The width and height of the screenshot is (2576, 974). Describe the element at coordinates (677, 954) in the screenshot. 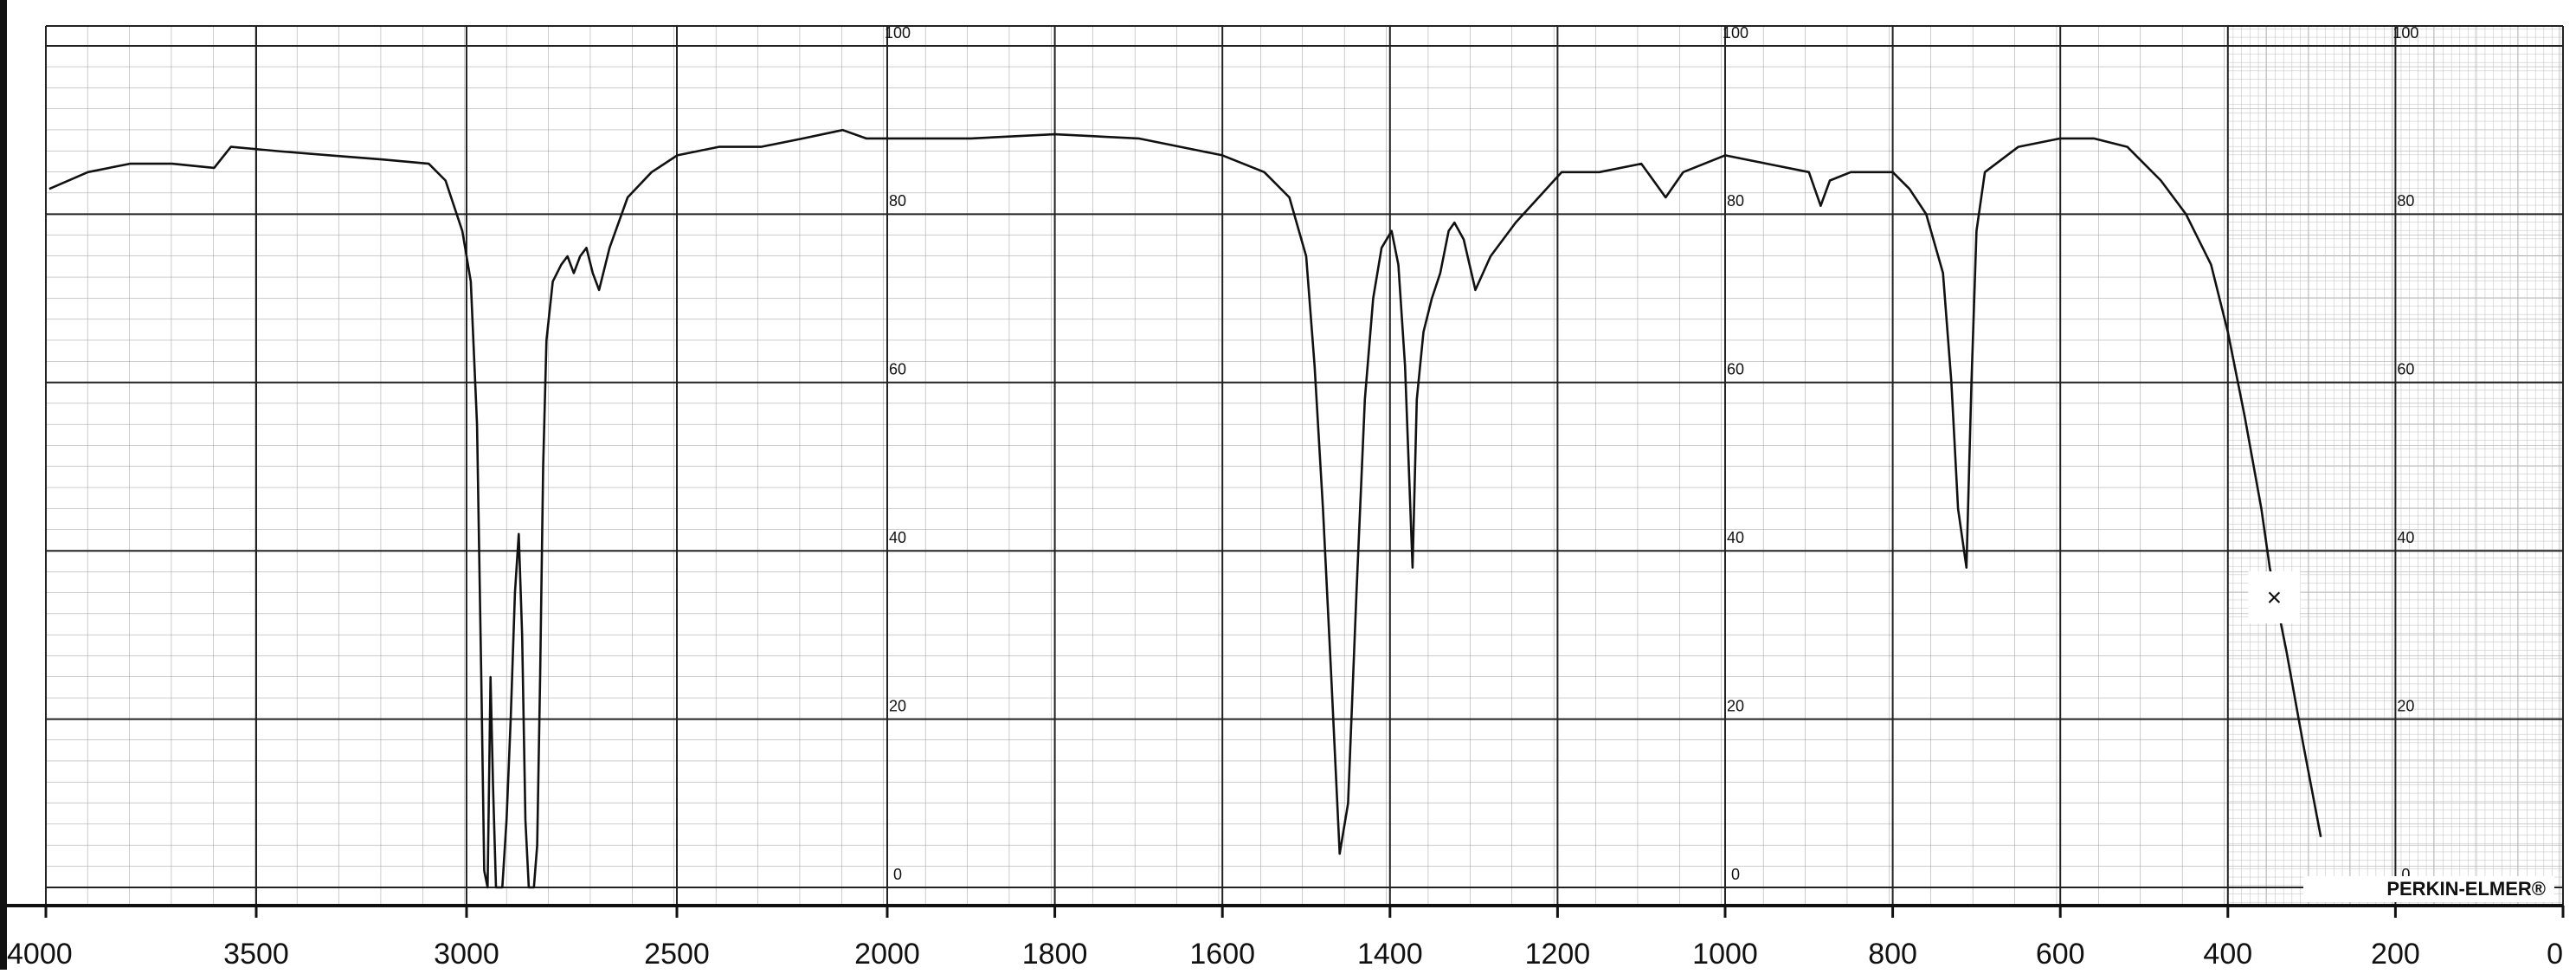

I see `x-tick-label: 2500` at that location.